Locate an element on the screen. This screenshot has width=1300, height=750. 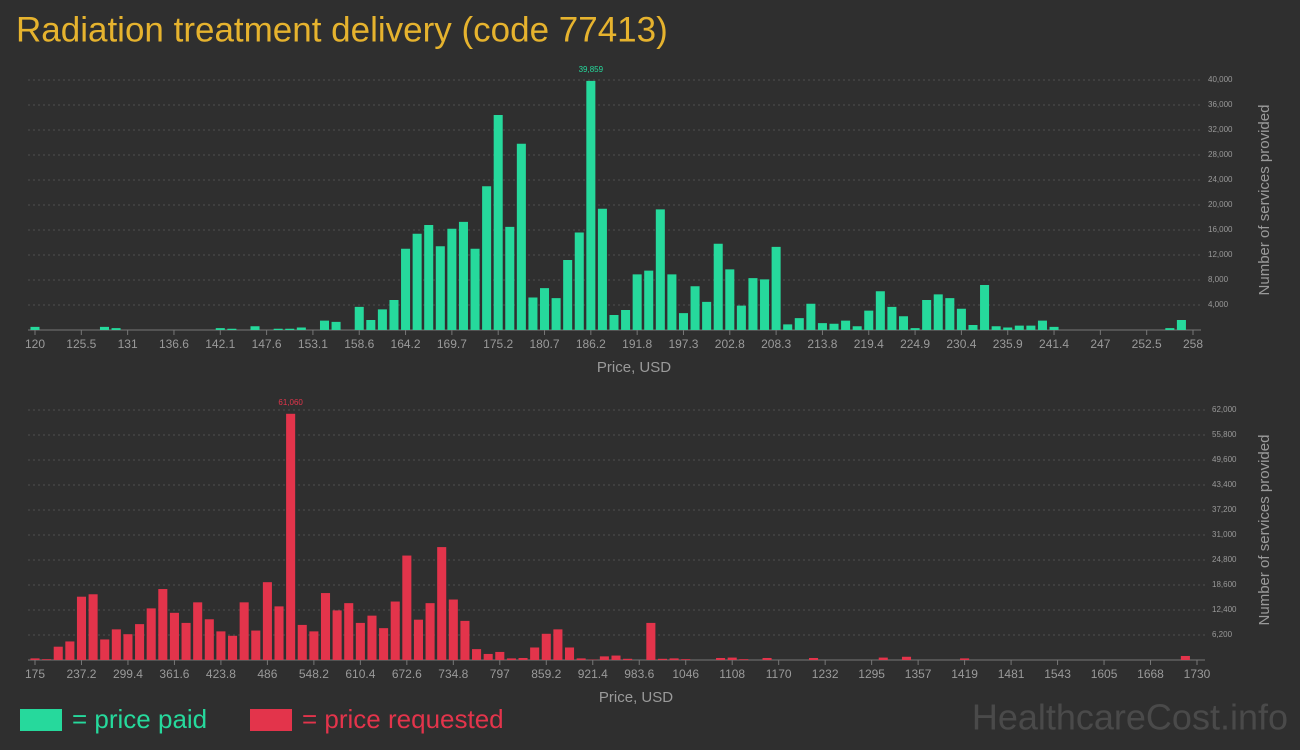
x-tick-label: 258 is located at coordinates (1193, 344).